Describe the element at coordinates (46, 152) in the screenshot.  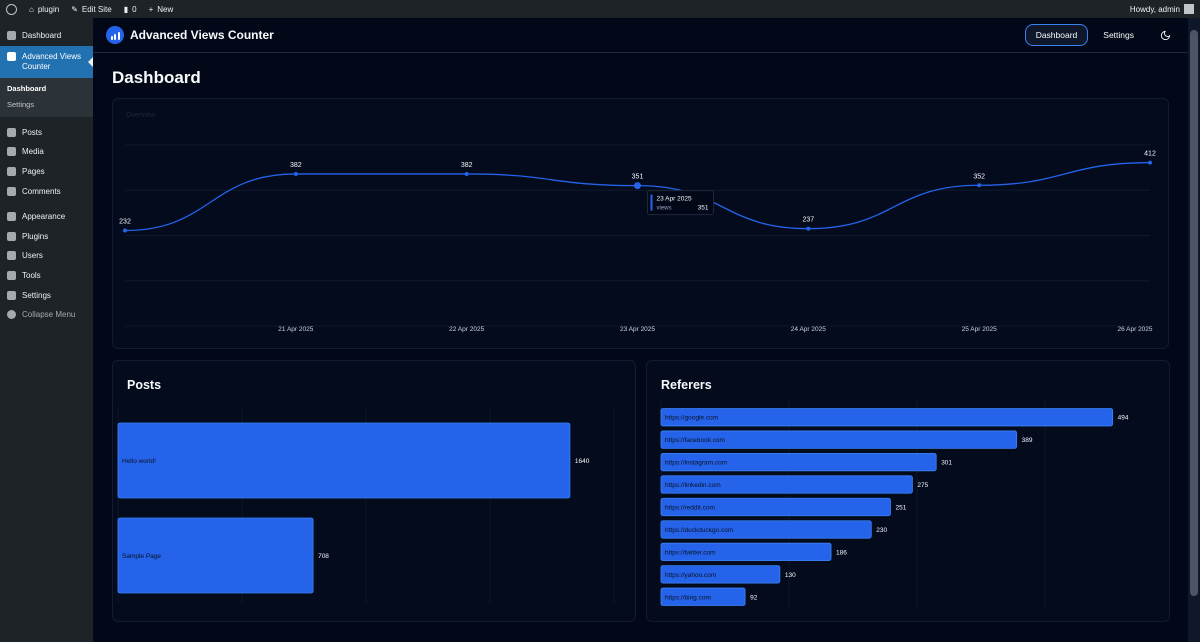
I see `menu-item-media: Media` at that location.